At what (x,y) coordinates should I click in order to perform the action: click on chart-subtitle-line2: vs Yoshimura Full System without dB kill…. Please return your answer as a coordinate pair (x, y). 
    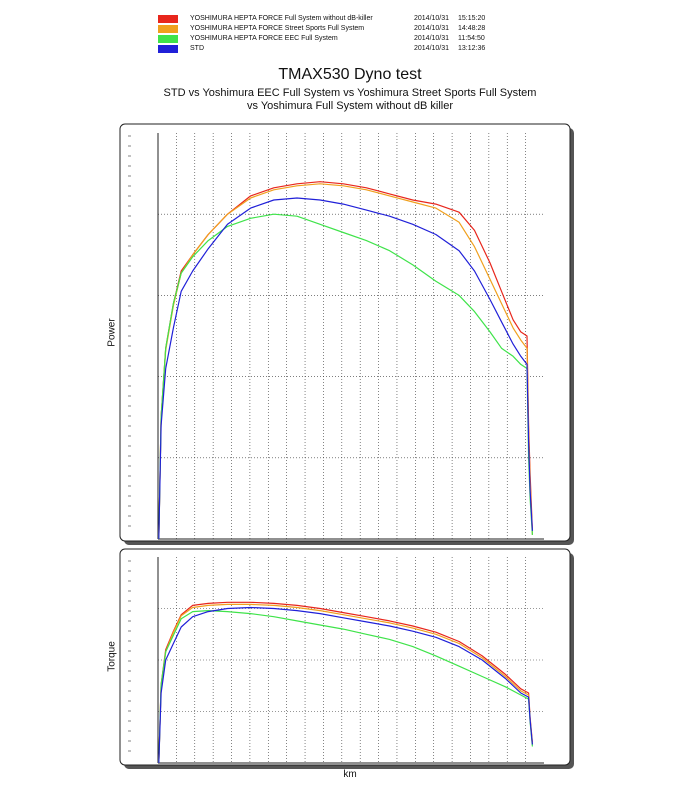
    Looking at the image, I should click on (350, 106).